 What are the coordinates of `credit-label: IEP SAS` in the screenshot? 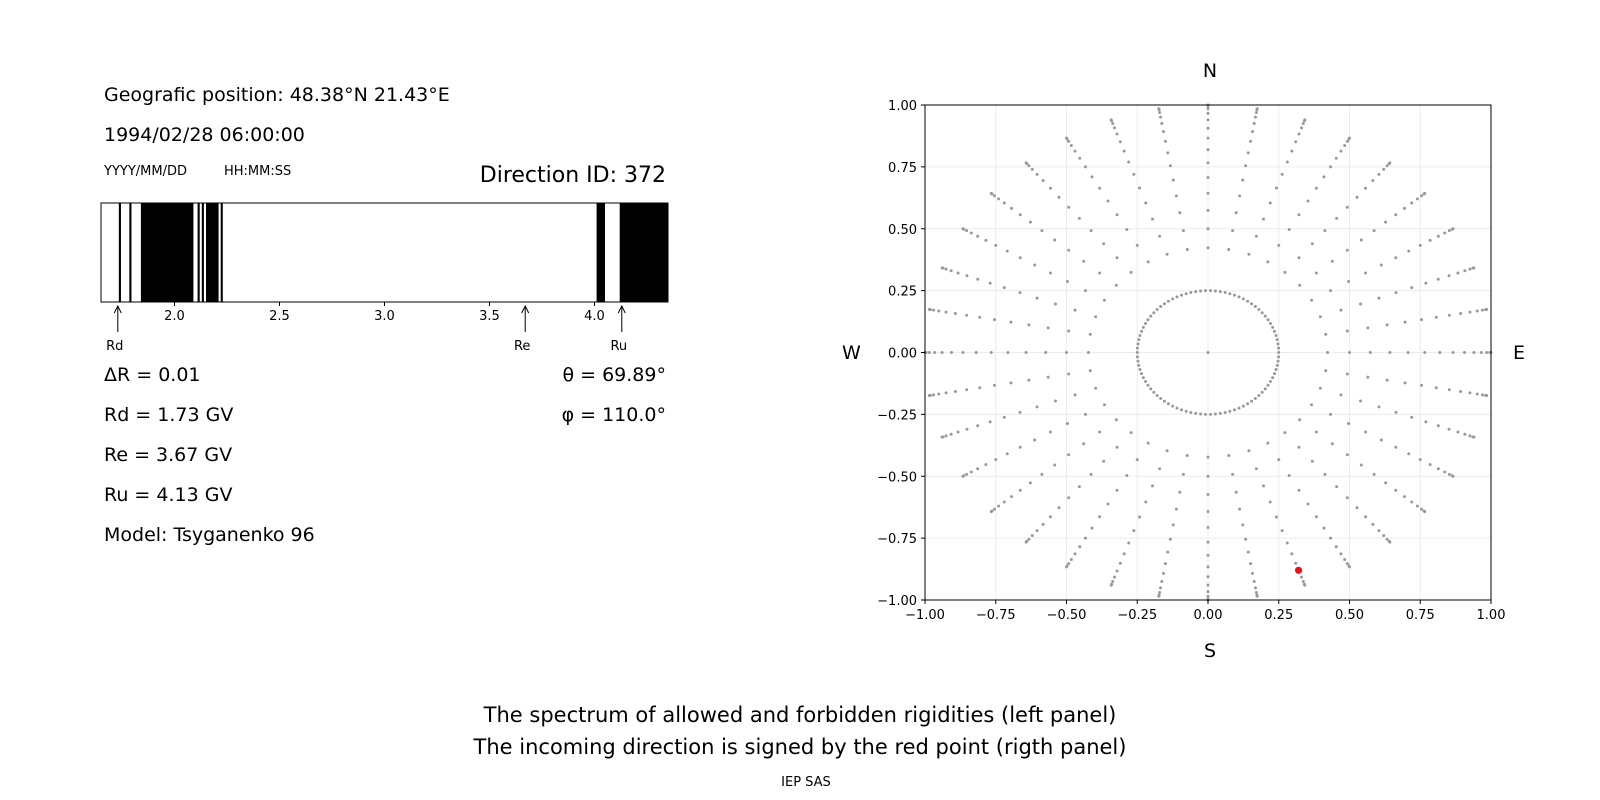 It's located at (806, 782).